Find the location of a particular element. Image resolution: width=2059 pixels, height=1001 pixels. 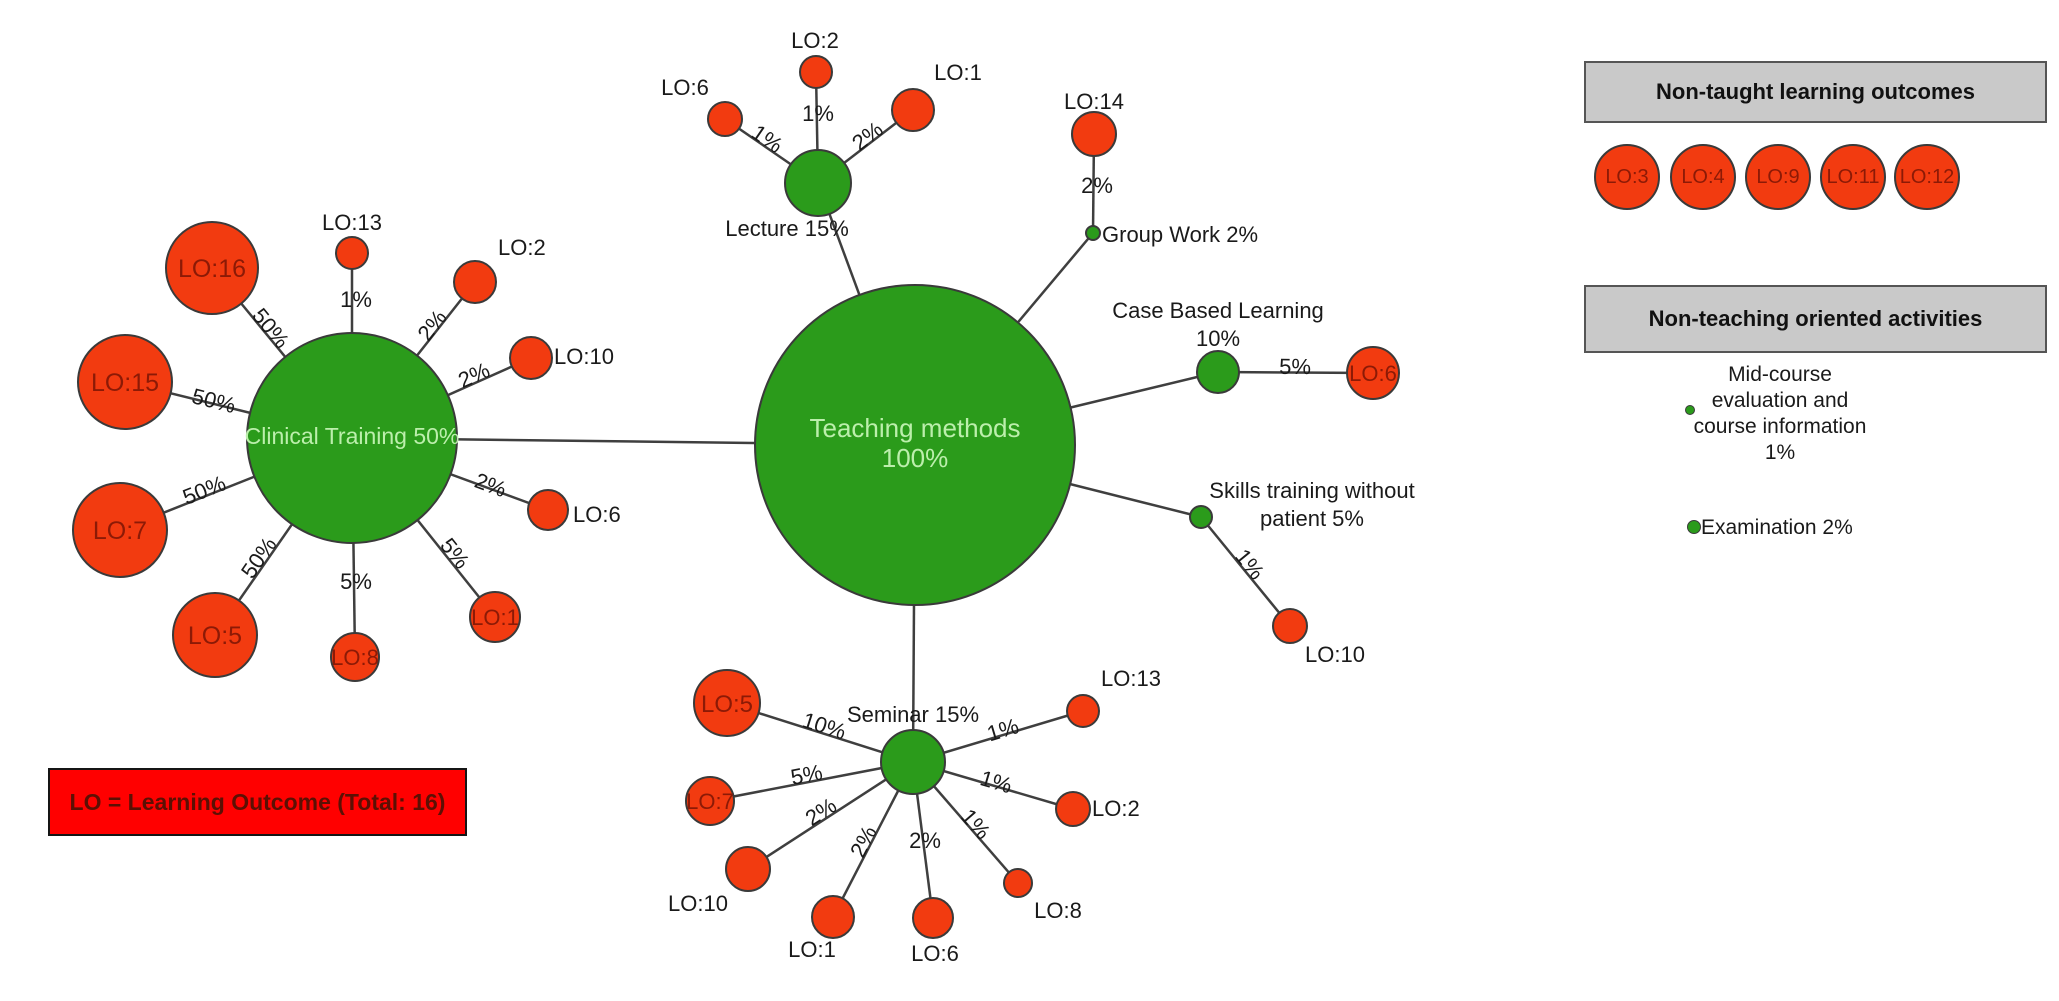

node-l_lo1 is located at coordinates (913, 110).